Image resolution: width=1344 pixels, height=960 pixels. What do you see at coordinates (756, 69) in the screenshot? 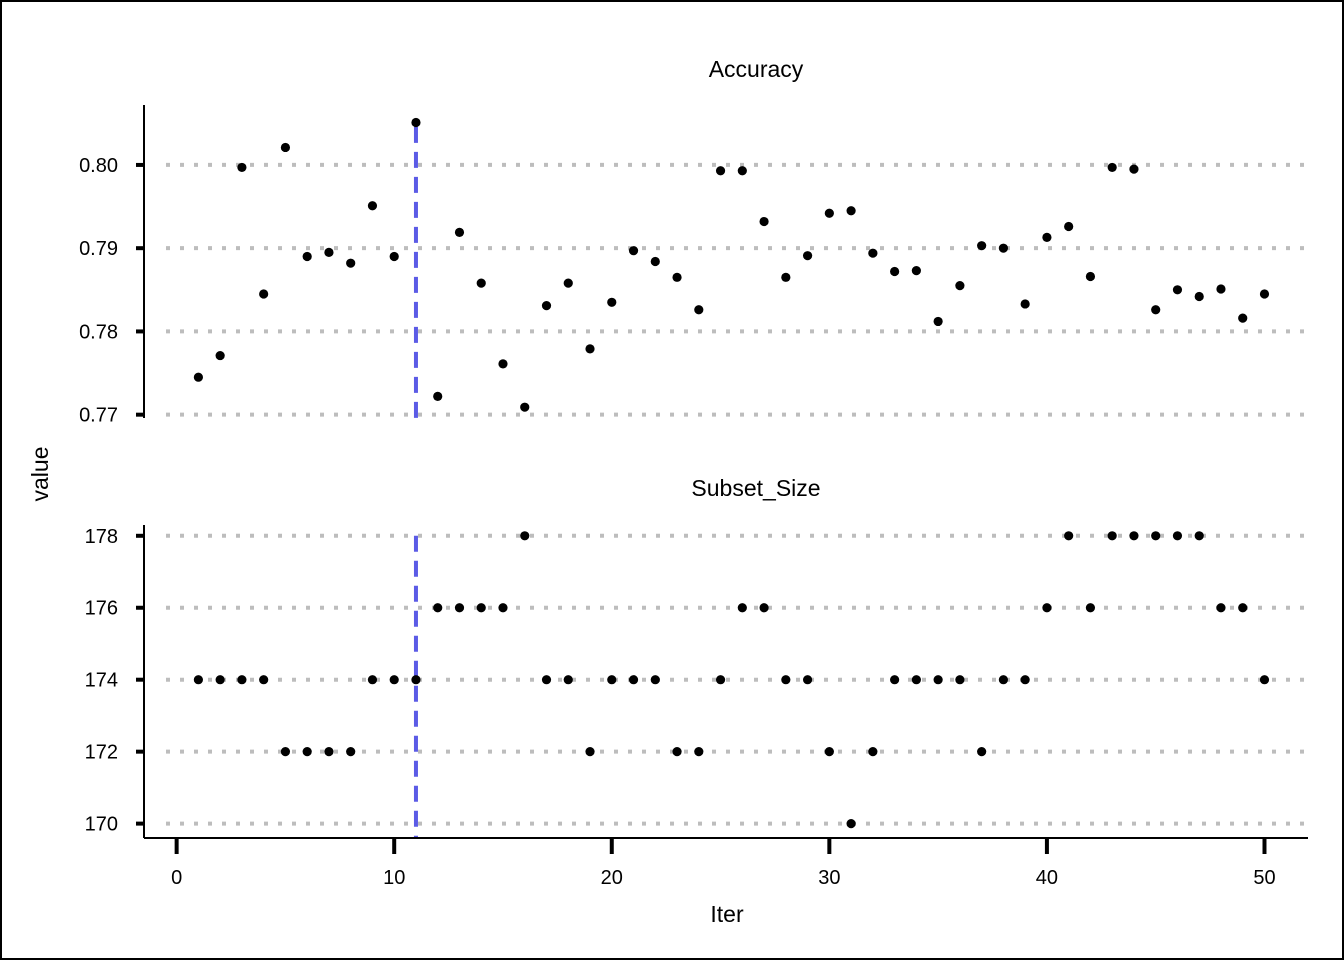
I see `panel-title: Accuracy` at bounding box center [756, 69].